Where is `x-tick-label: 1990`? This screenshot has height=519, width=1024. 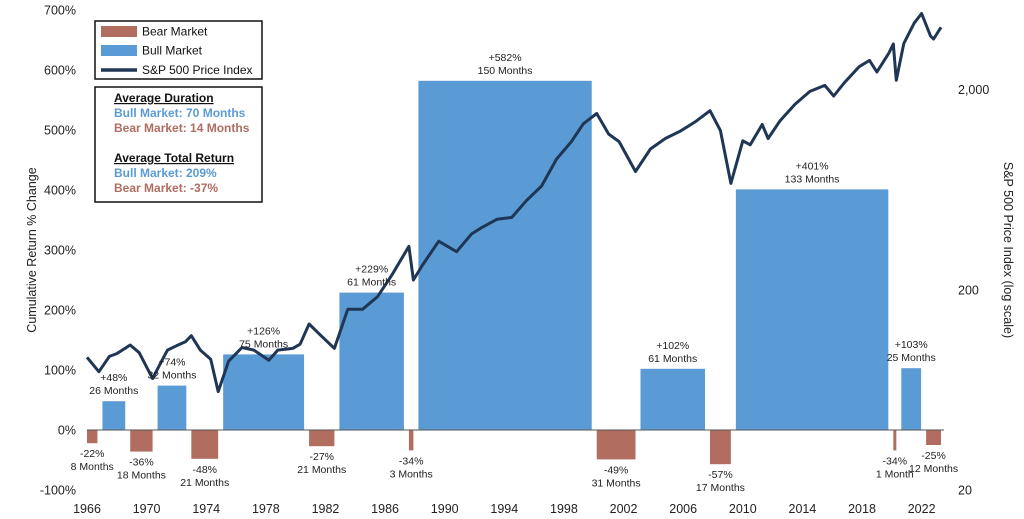 x-tick-label: 1990 is located at coordinates (445, 509).